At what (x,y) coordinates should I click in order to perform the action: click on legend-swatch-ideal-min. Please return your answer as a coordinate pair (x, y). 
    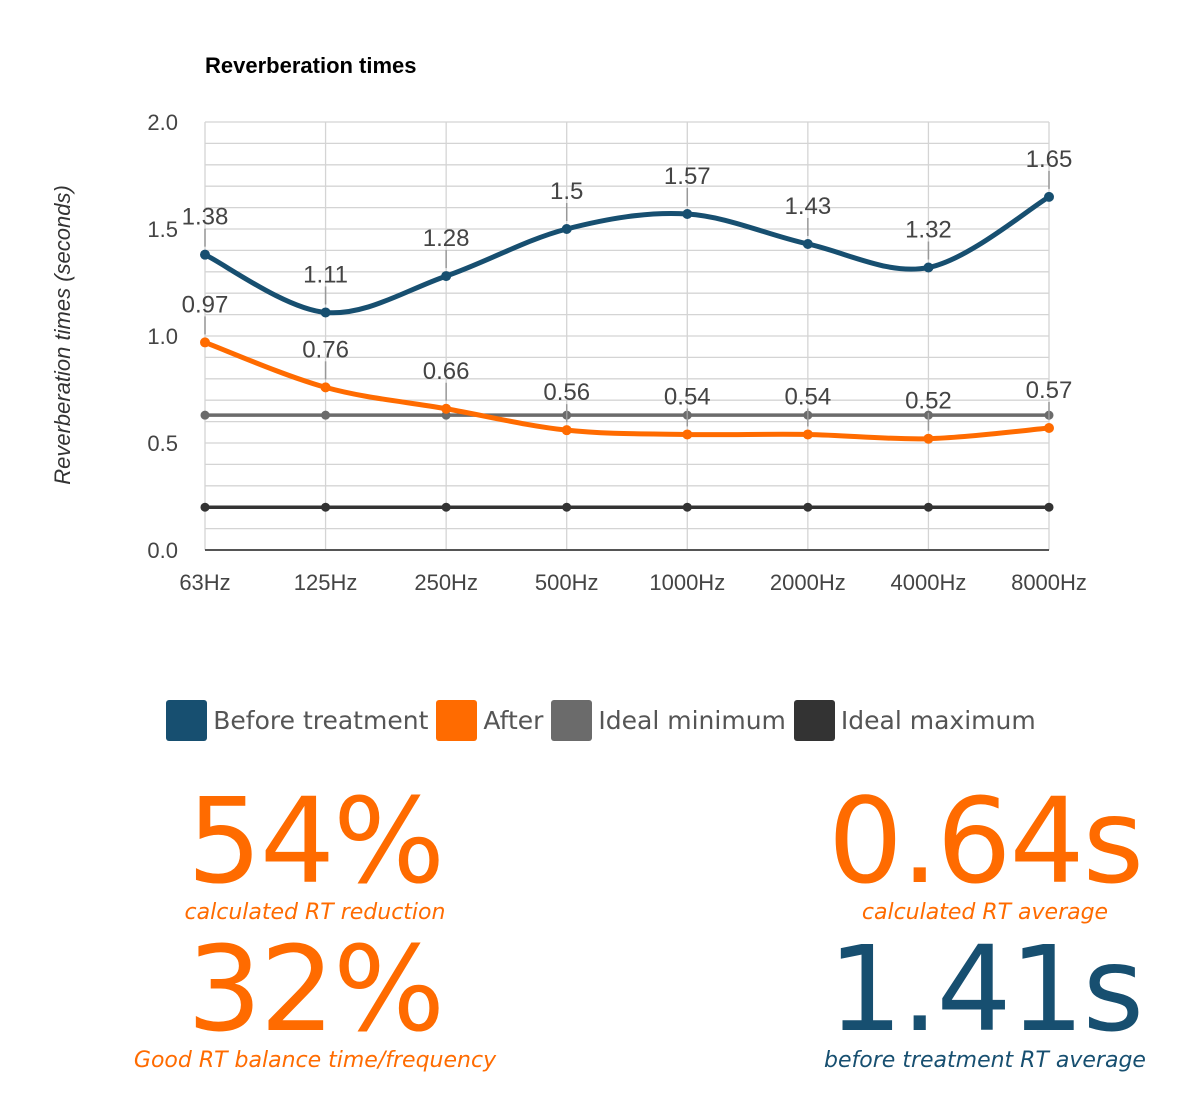
    Looking at the image, I should click on (572, 720).